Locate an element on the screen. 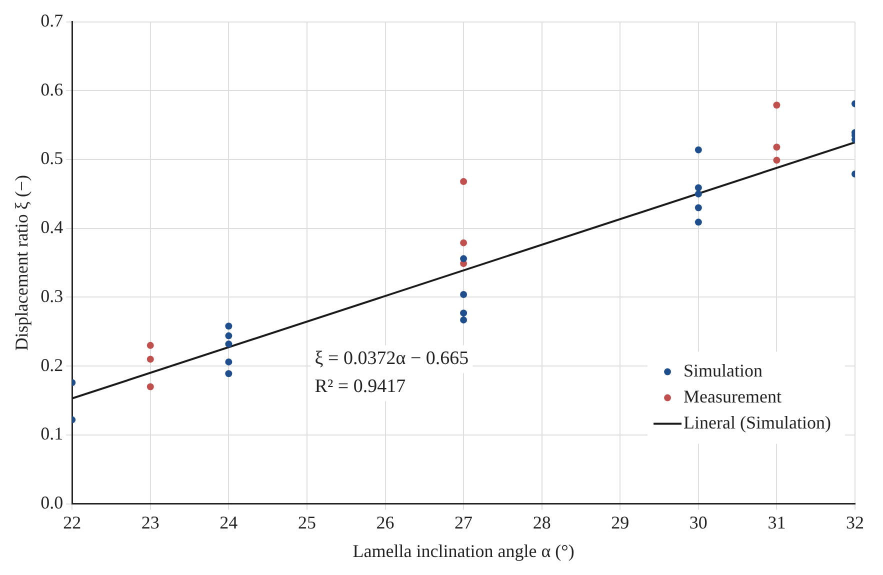 This screenshot has width=883, height=575. y-tick-label: 0.5 is located at coordinates (52, 158).